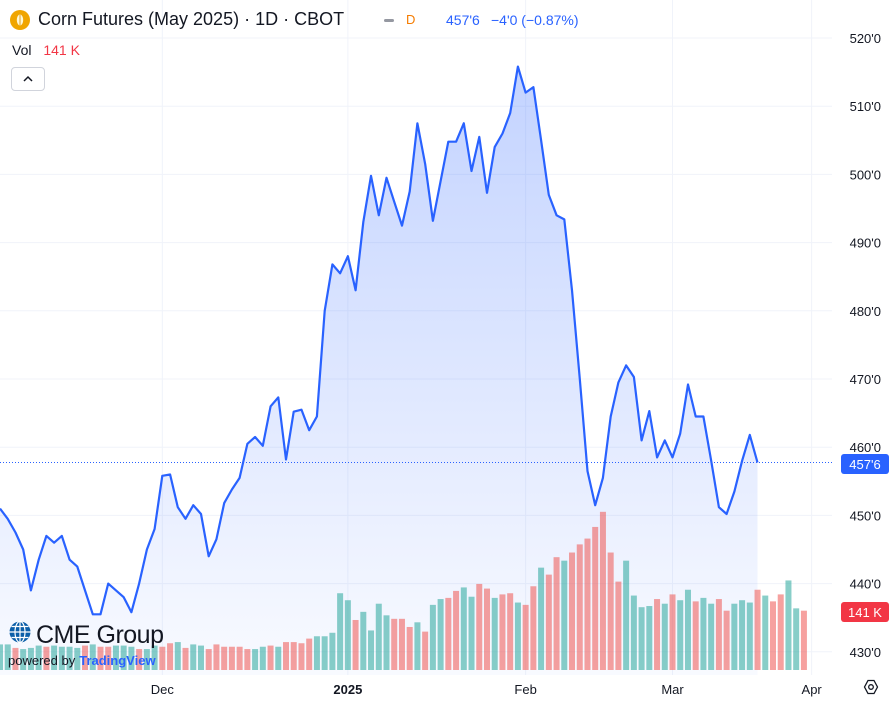 Image resolution: width=895 pixels, height=703 pixels. I want to click on tradingview-text: TradingView, so click(117, 660).